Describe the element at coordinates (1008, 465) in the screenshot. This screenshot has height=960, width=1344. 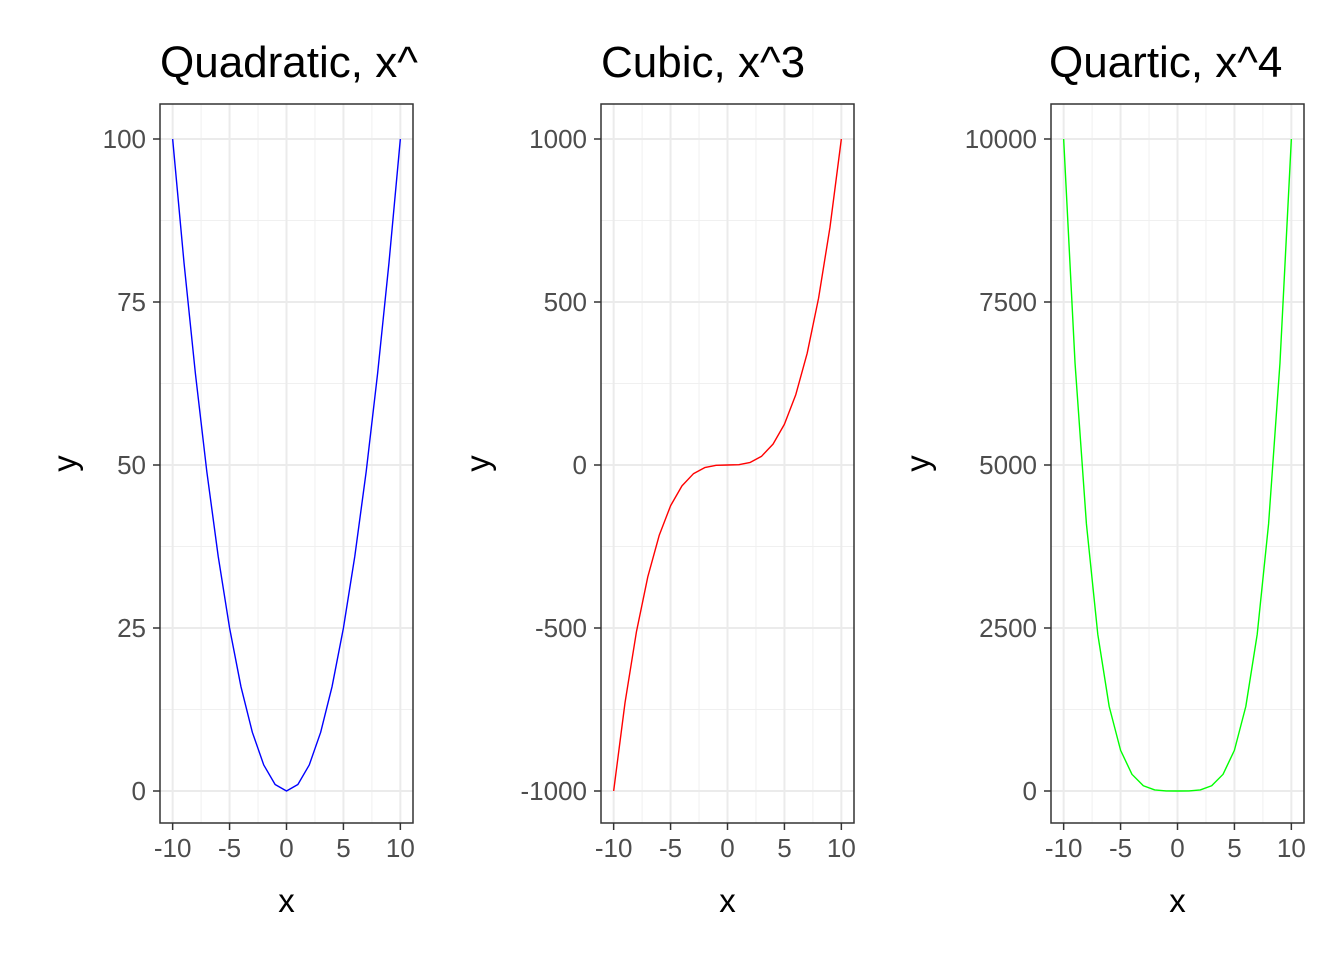
I see `y-tick-label: 5000` at that location.